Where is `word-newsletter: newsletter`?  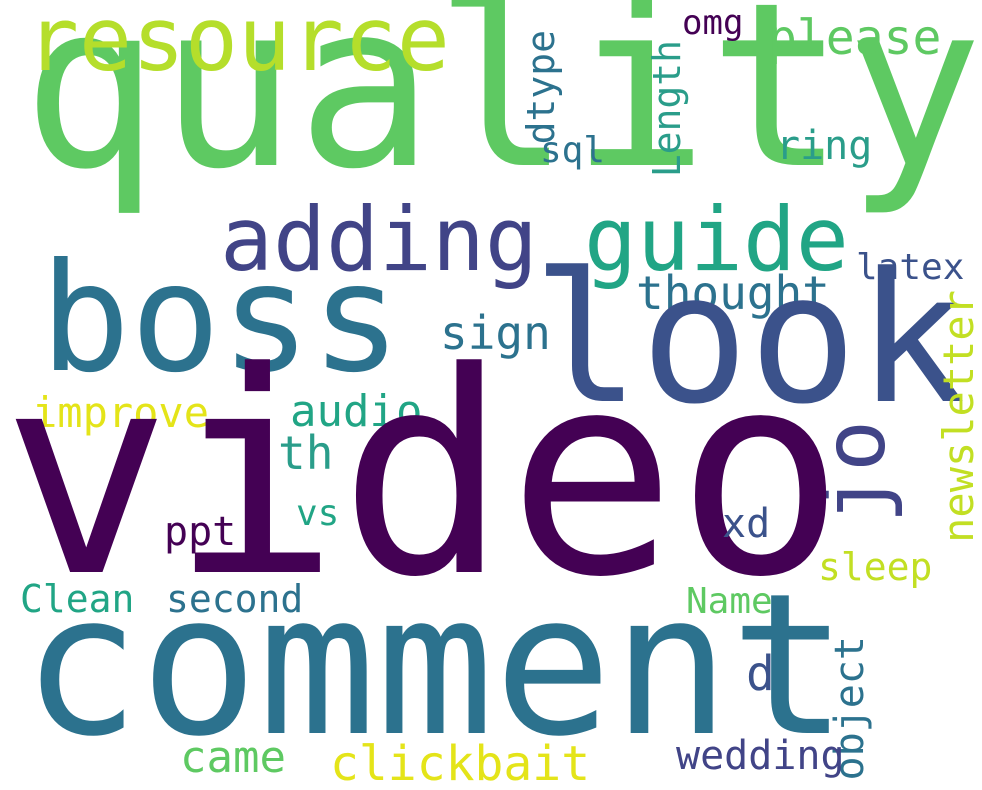 word-newsletter: newsletter is located at coordinates (958, 416).